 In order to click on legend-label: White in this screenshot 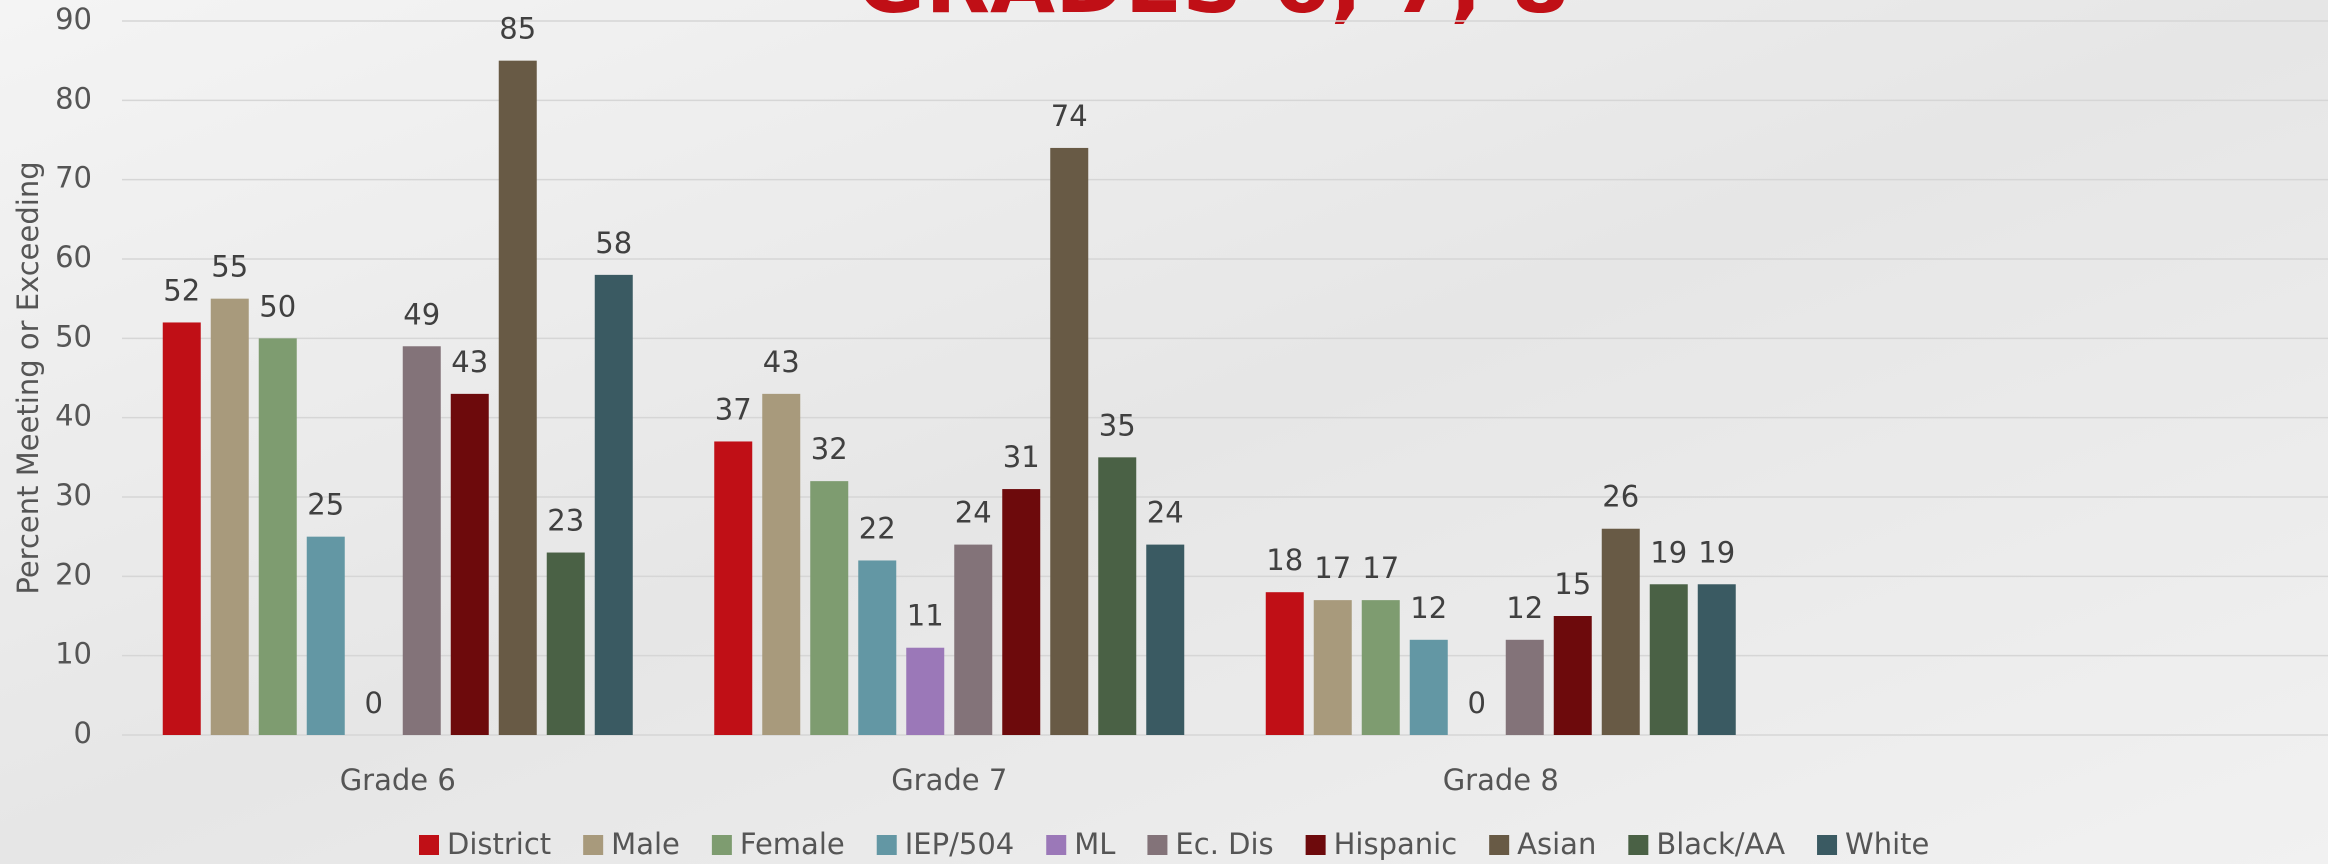, I will do `click(1887, 844)`.